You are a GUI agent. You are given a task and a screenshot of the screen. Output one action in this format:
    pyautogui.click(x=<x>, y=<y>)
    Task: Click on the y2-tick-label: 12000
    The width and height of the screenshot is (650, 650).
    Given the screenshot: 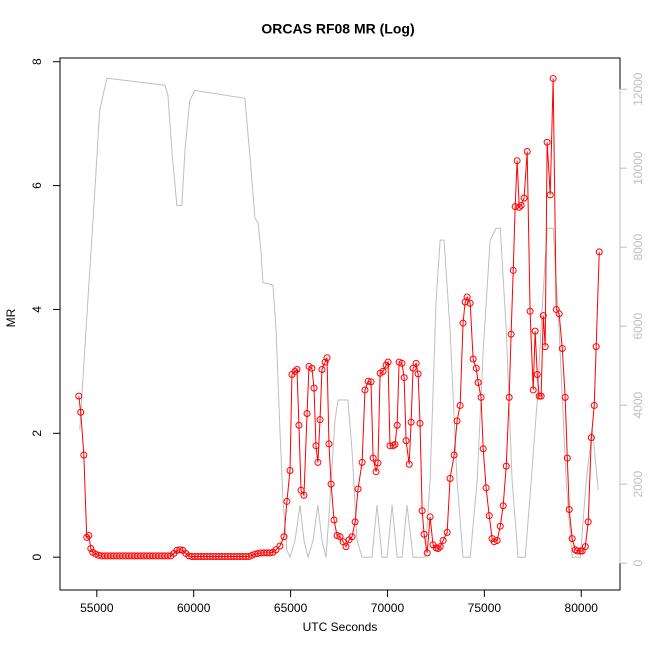 What is the action you would take?
    pyautogui.click(x=638, y=89)
    